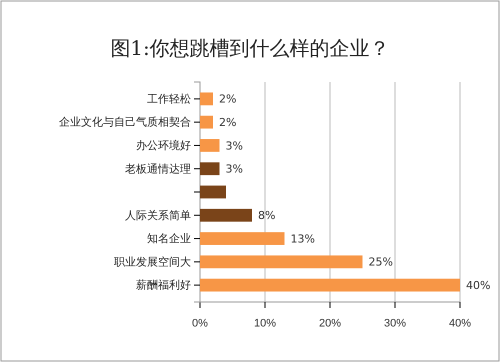 Image resolution: width=500 pixels, height=362 pixels. I want to click on y-tick-label: 薪酬福利好, so click(163, 285).